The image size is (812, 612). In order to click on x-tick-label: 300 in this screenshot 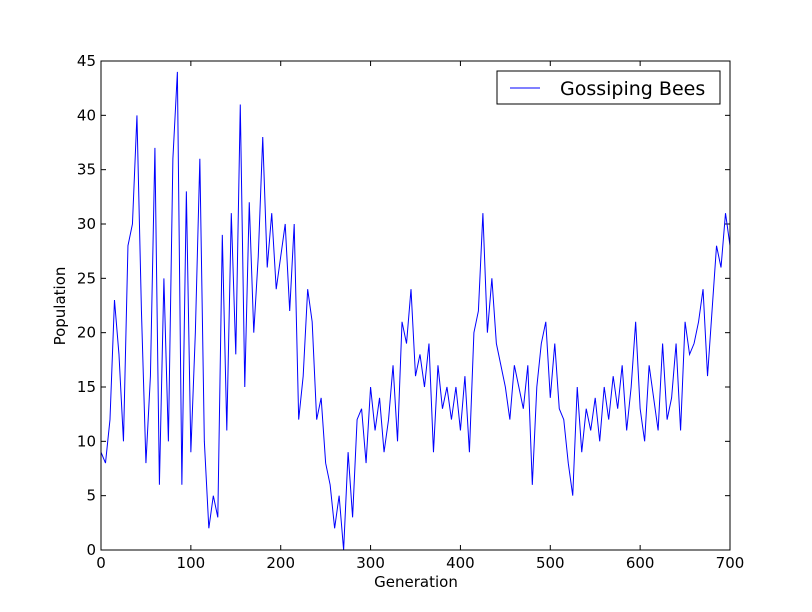, I will do `click(370, 563)`.